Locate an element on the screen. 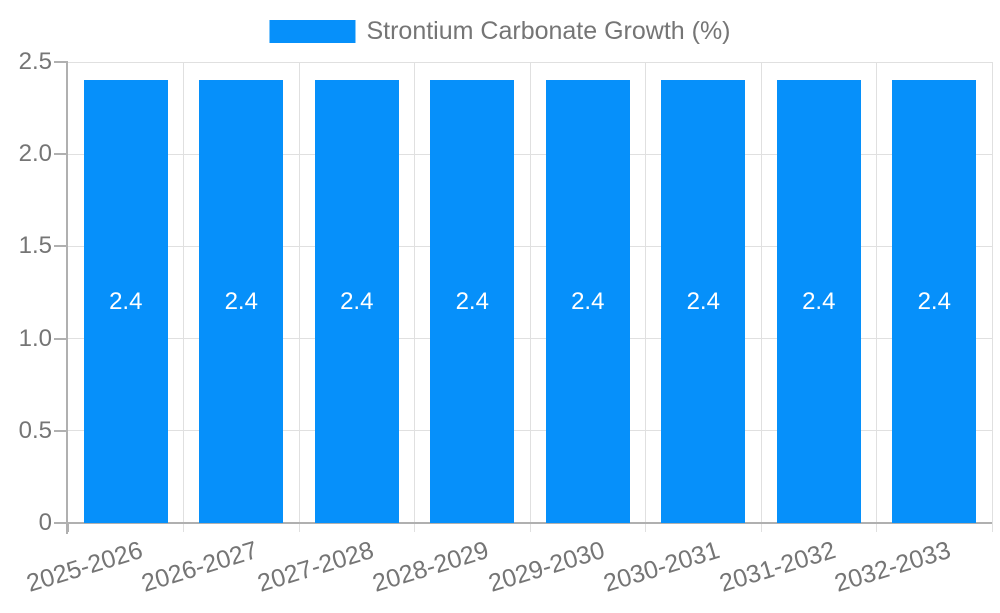 This screenshot has height=613, width=1000. y-axis-line is located at coordinates (67, 298).